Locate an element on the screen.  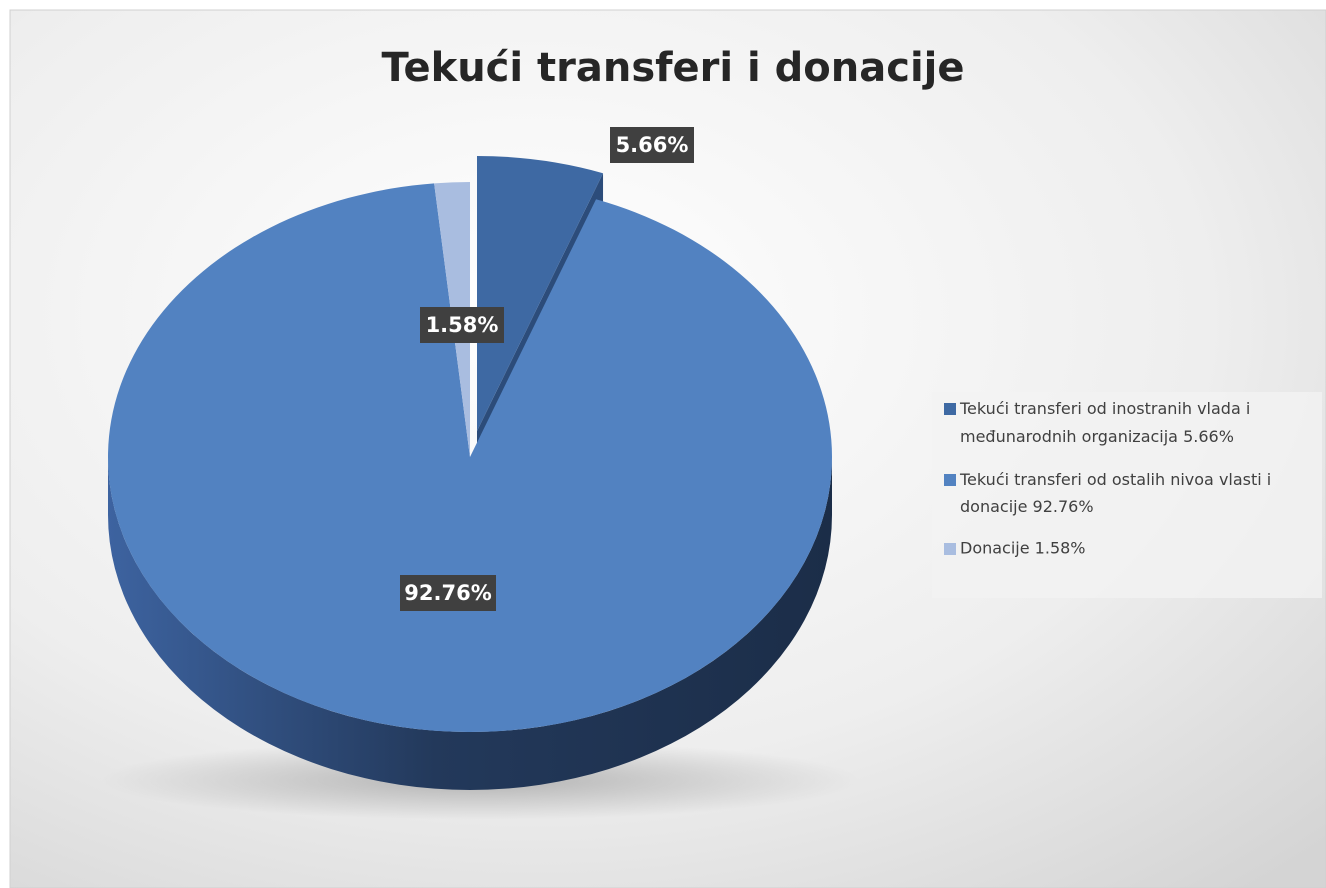
data-label-text: 5.66% is located at coordinates (652, 145).